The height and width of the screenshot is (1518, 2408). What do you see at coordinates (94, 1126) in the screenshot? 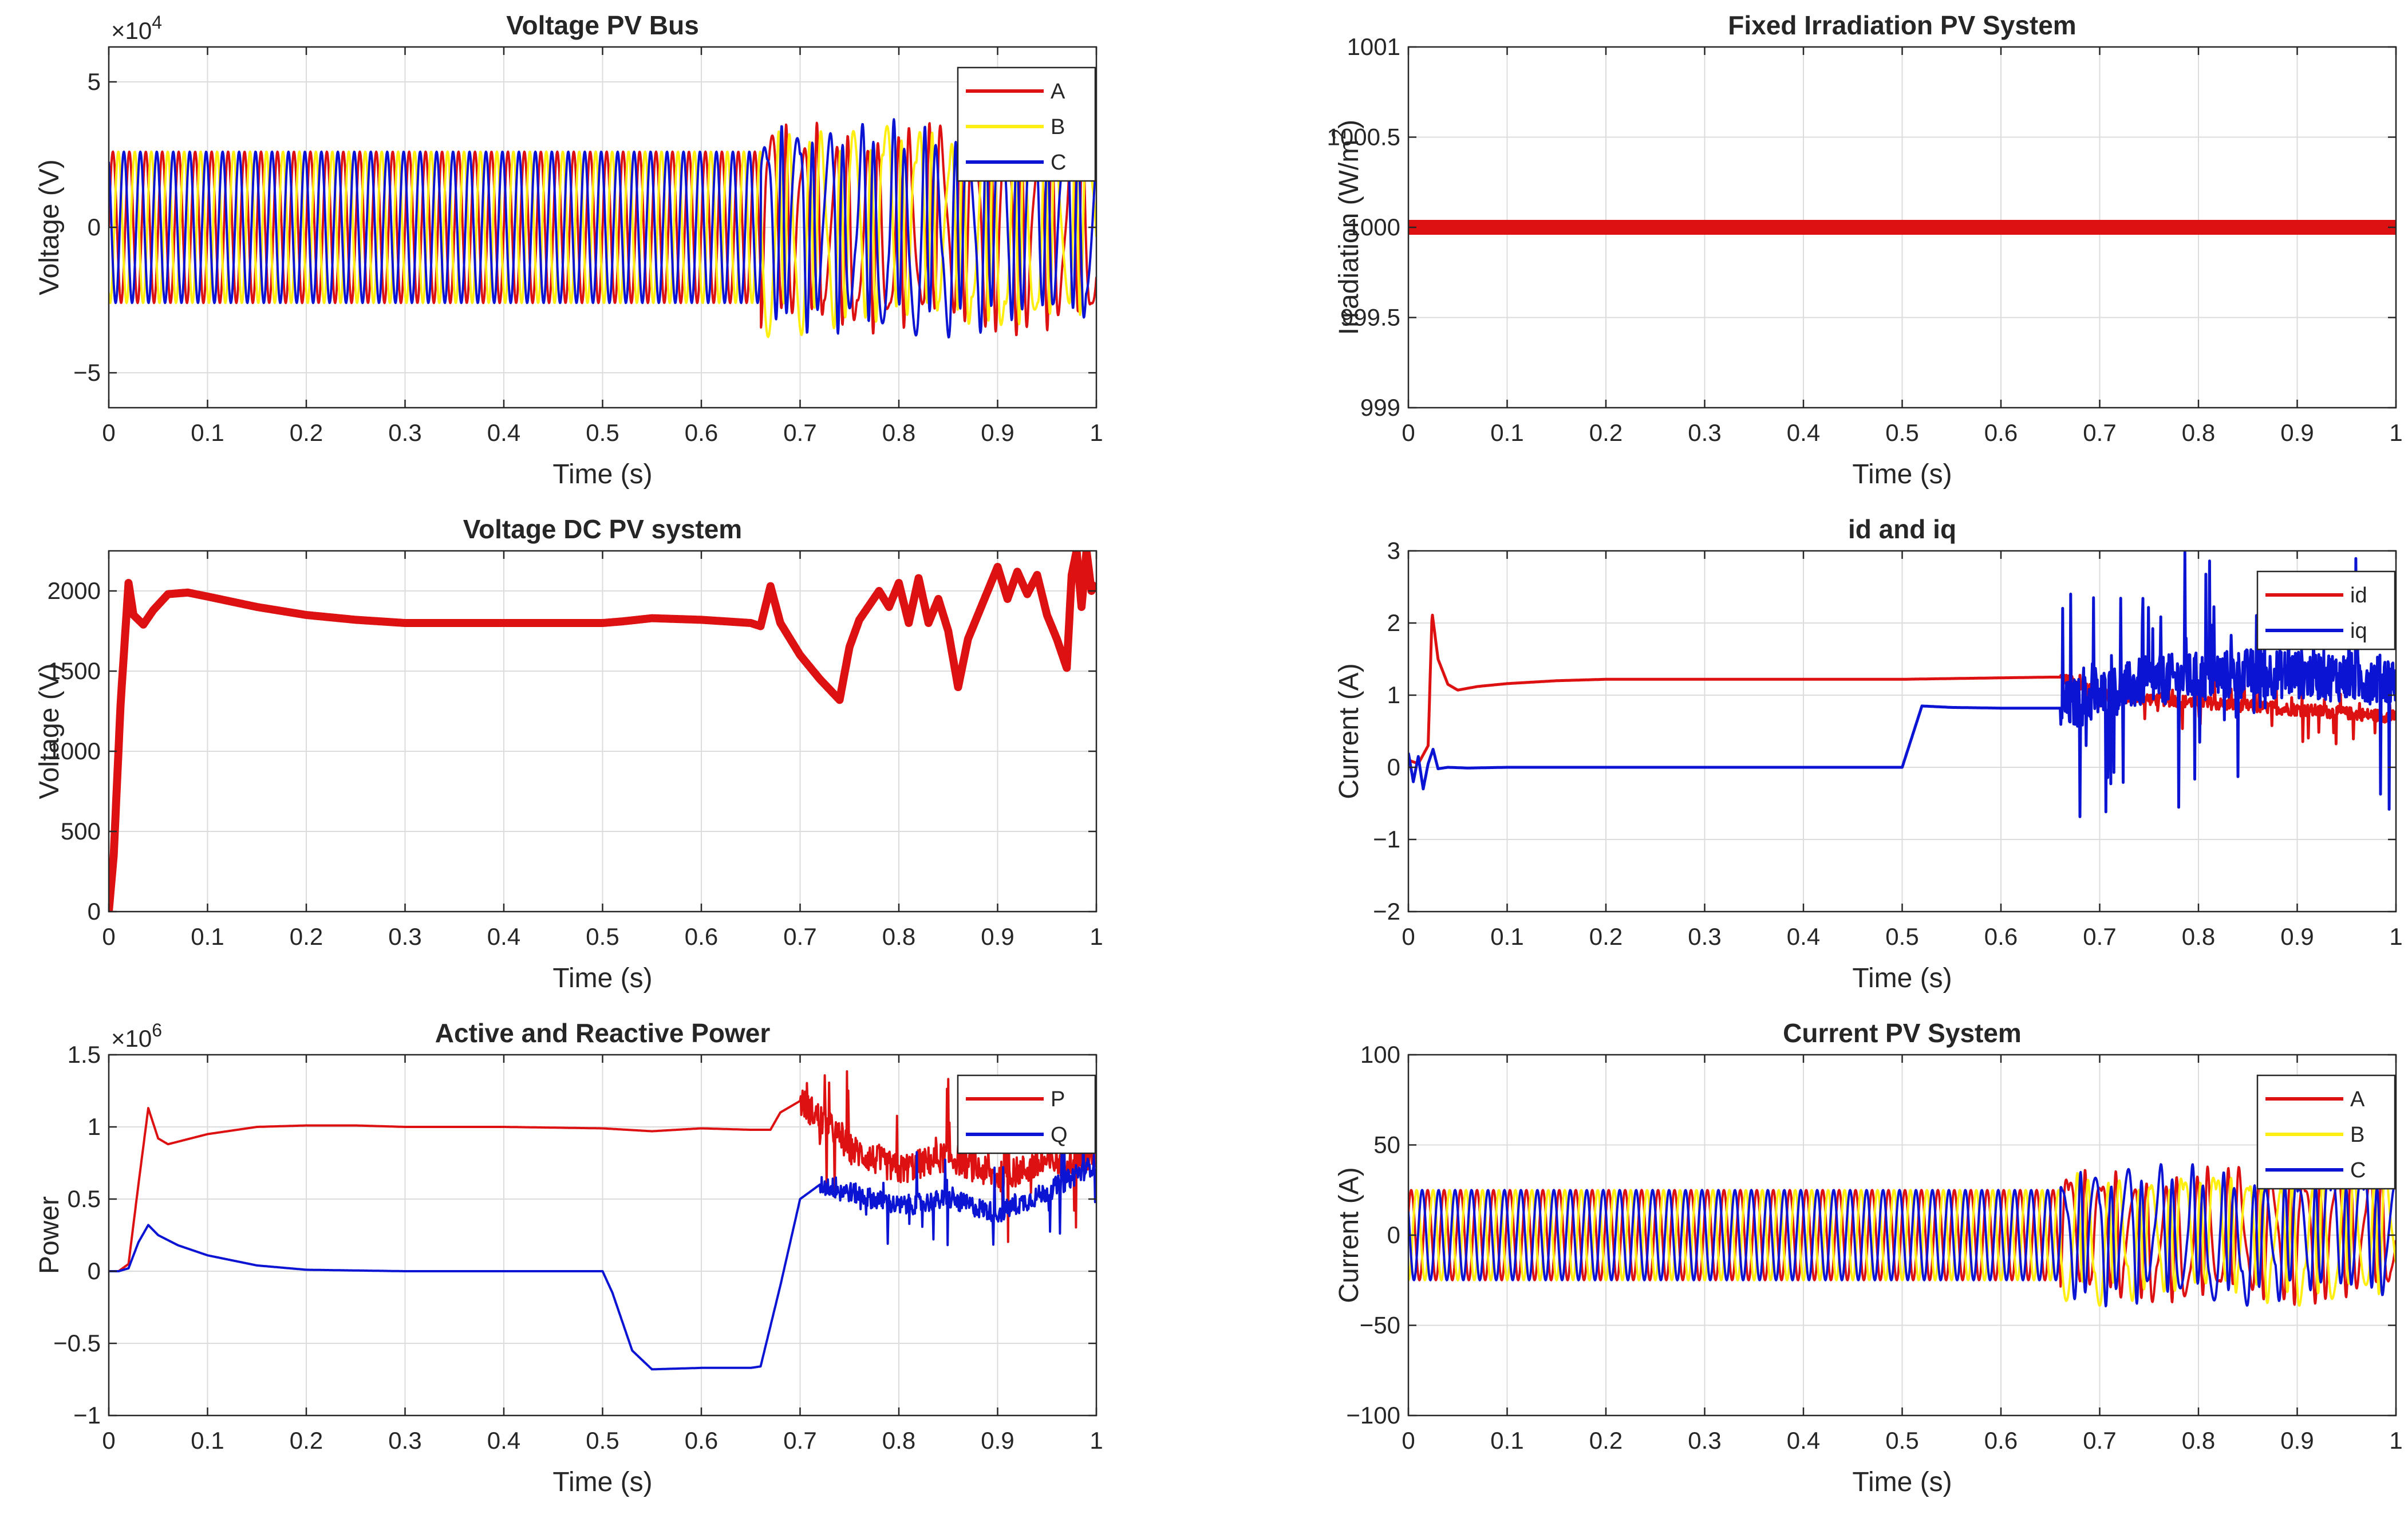
I see `y-tick-label: 1` at bounding box center [94, 1126].